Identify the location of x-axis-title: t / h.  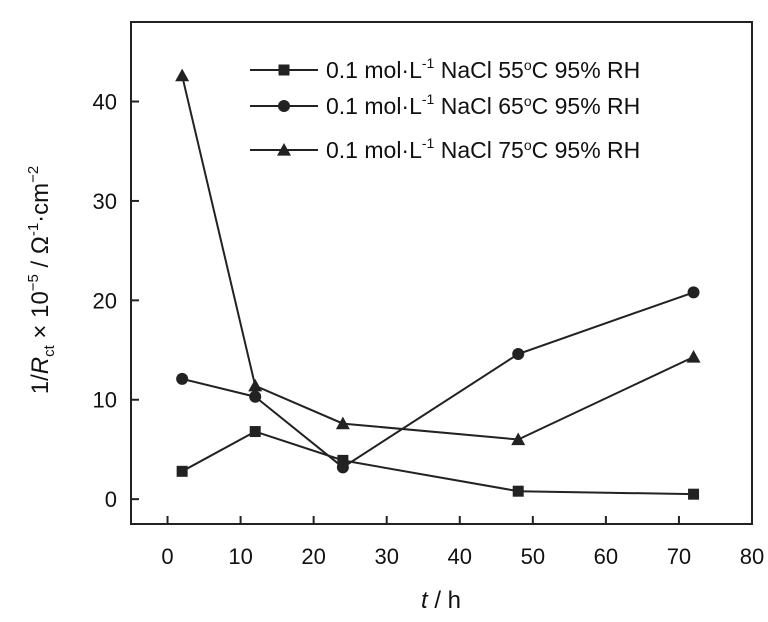
(441, 600).